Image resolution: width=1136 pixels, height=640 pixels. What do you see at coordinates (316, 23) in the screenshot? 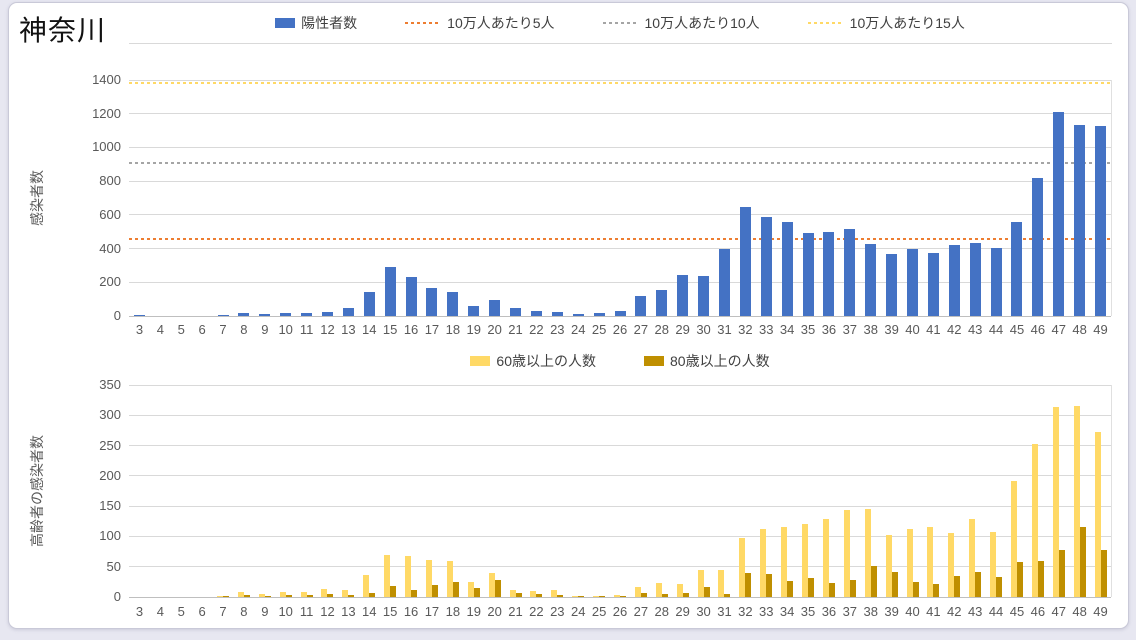
I see `legend-item-series1: 陽性者数` at bounding box center [316, 23].